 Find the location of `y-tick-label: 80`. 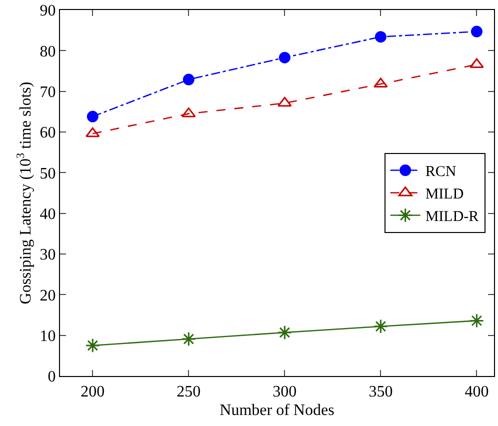

y-tick-label: 80 is located at coordinates (48, 51).